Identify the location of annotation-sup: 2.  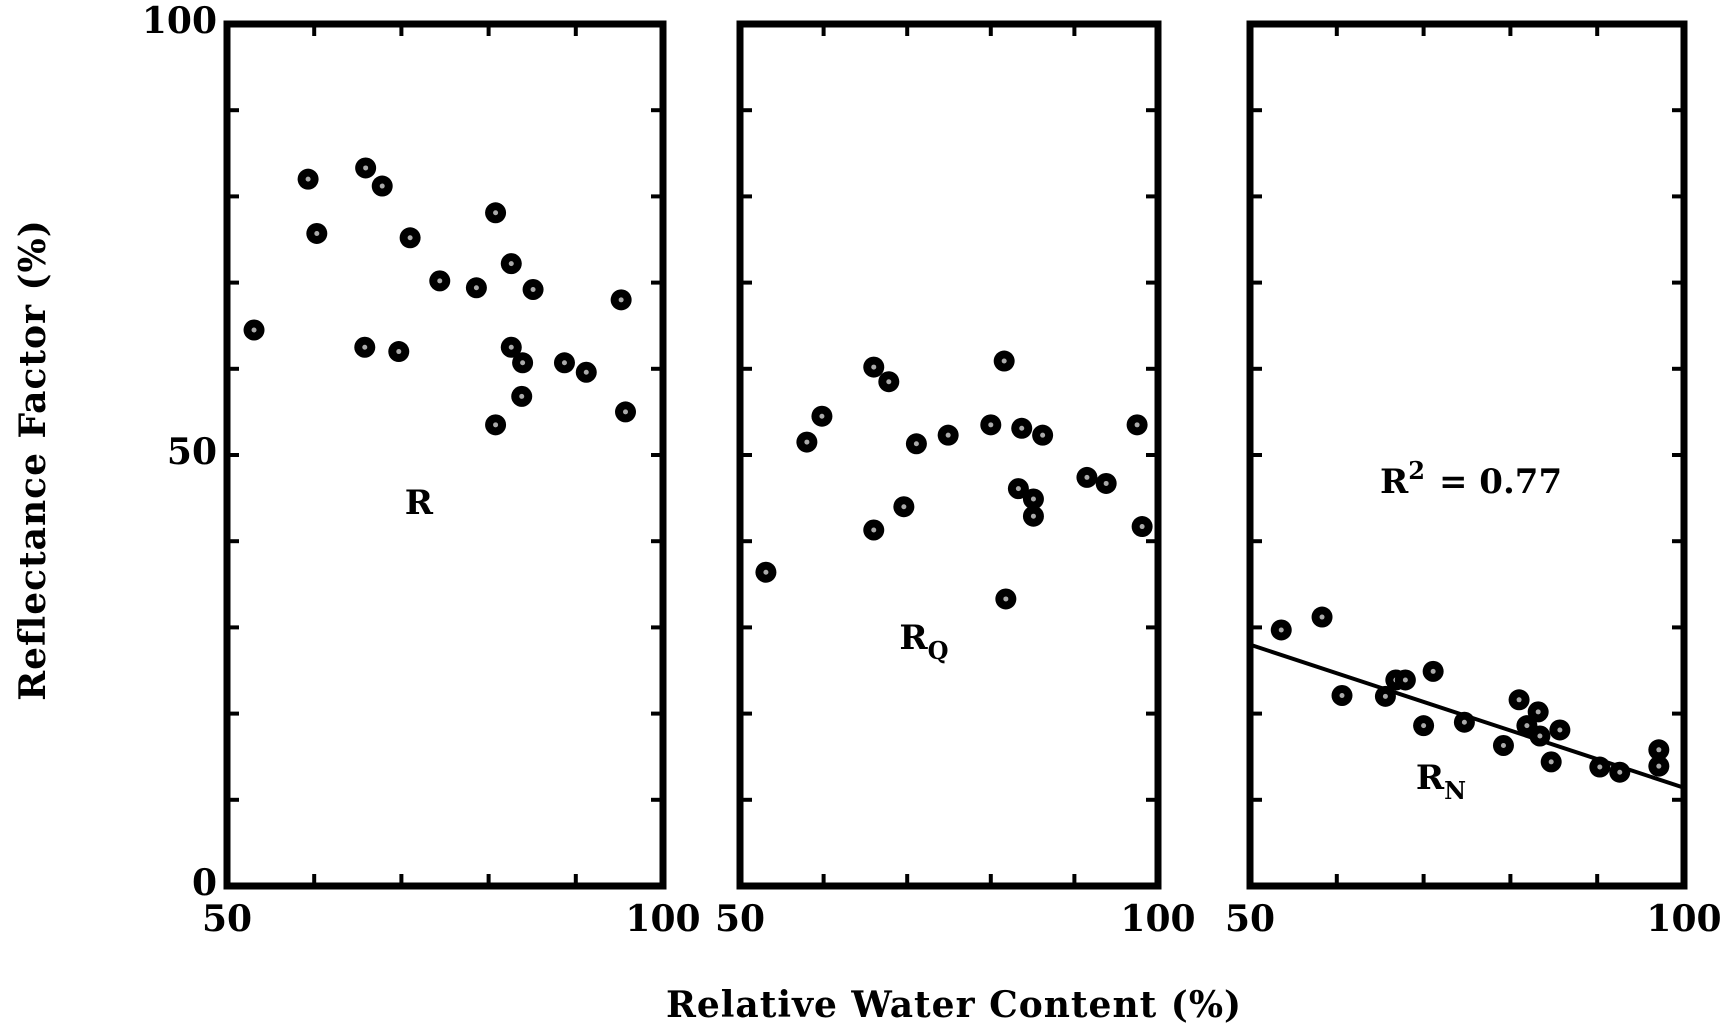
(1416, 470).